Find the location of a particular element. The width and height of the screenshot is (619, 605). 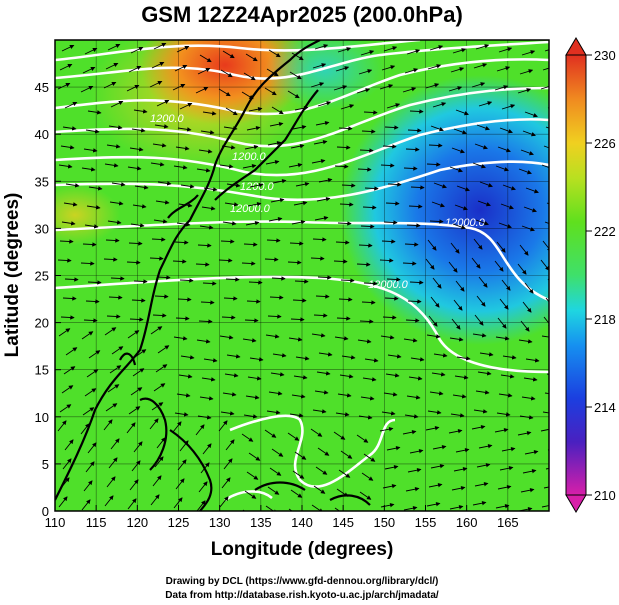

colorbar: 210 214 218 222 226 230 is located at coordinates (590, 275).